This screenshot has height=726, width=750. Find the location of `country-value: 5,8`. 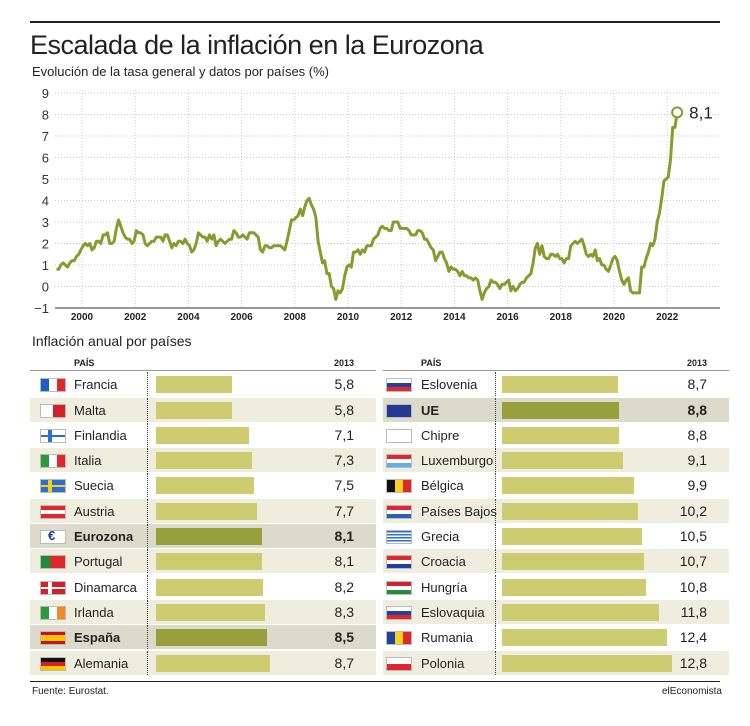

country-value: 5,8 is located at coordinates (344, 409).